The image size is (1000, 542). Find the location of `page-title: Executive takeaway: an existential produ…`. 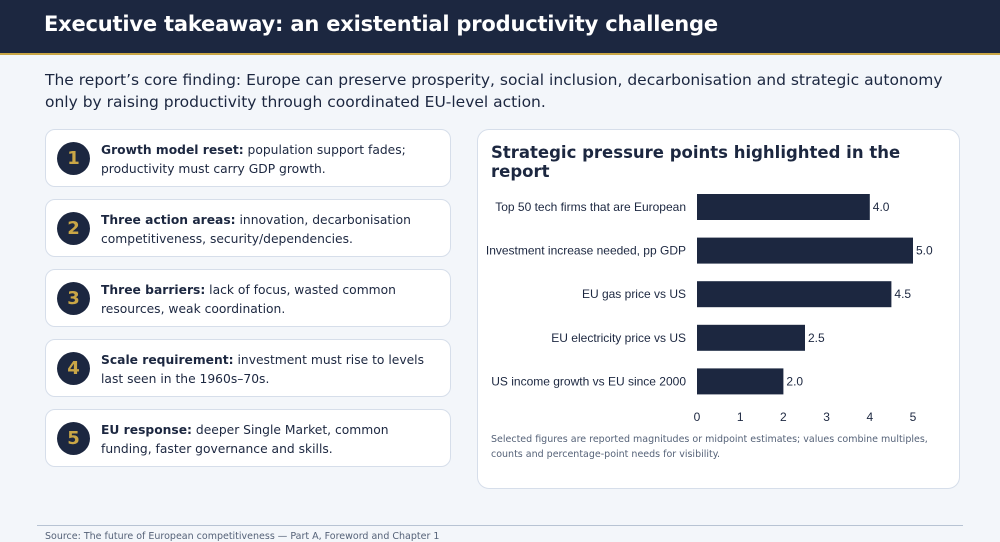

page-title: Executive takeaway: an existential produ… is located at coordinates (381, 24).